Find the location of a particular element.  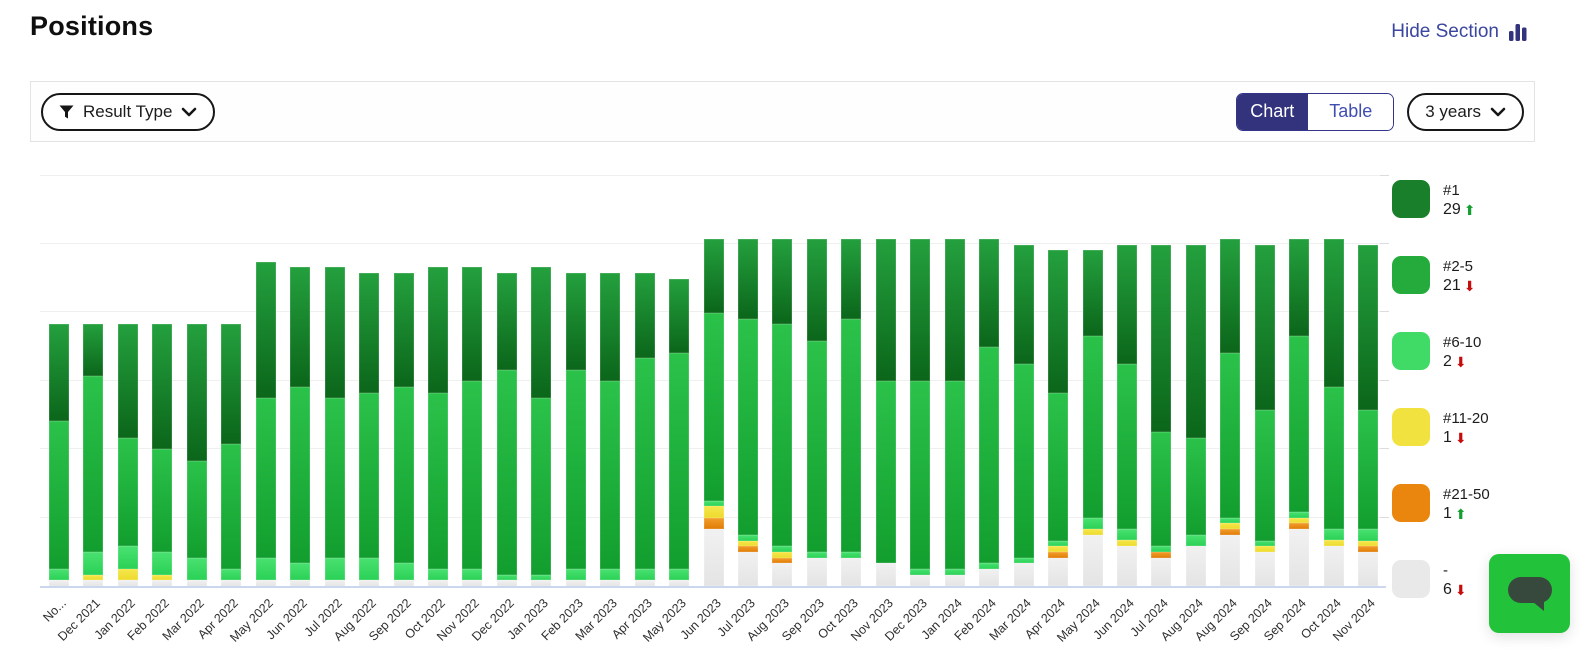

legend-item: #1 29 ⬆ is located at coordinates (1441, 200).